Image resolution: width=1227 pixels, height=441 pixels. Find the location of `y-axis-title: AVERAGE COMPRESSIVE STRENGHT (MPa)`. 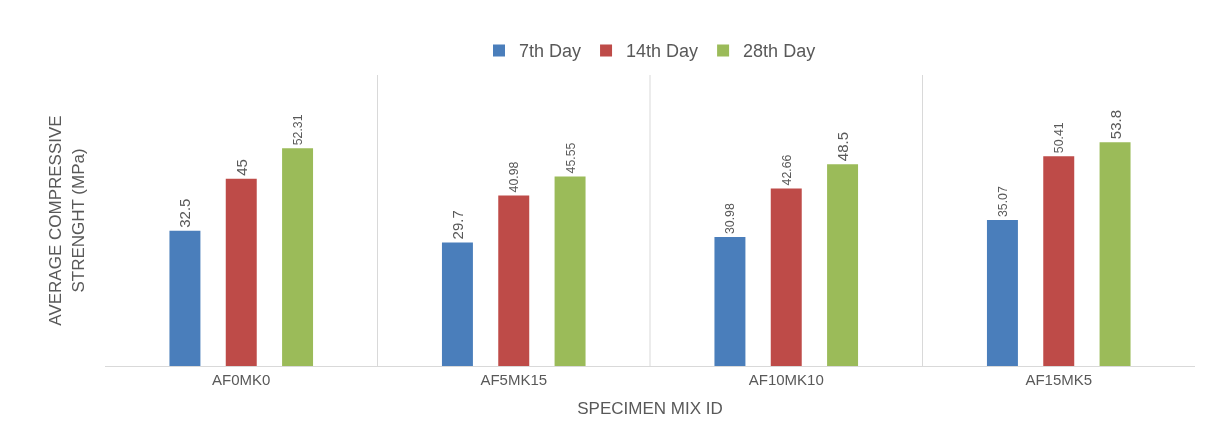

y-axis-title: AVERAGE COMPRESSIVE STRENGHT (MPa) is located at coordinates (67, 220).